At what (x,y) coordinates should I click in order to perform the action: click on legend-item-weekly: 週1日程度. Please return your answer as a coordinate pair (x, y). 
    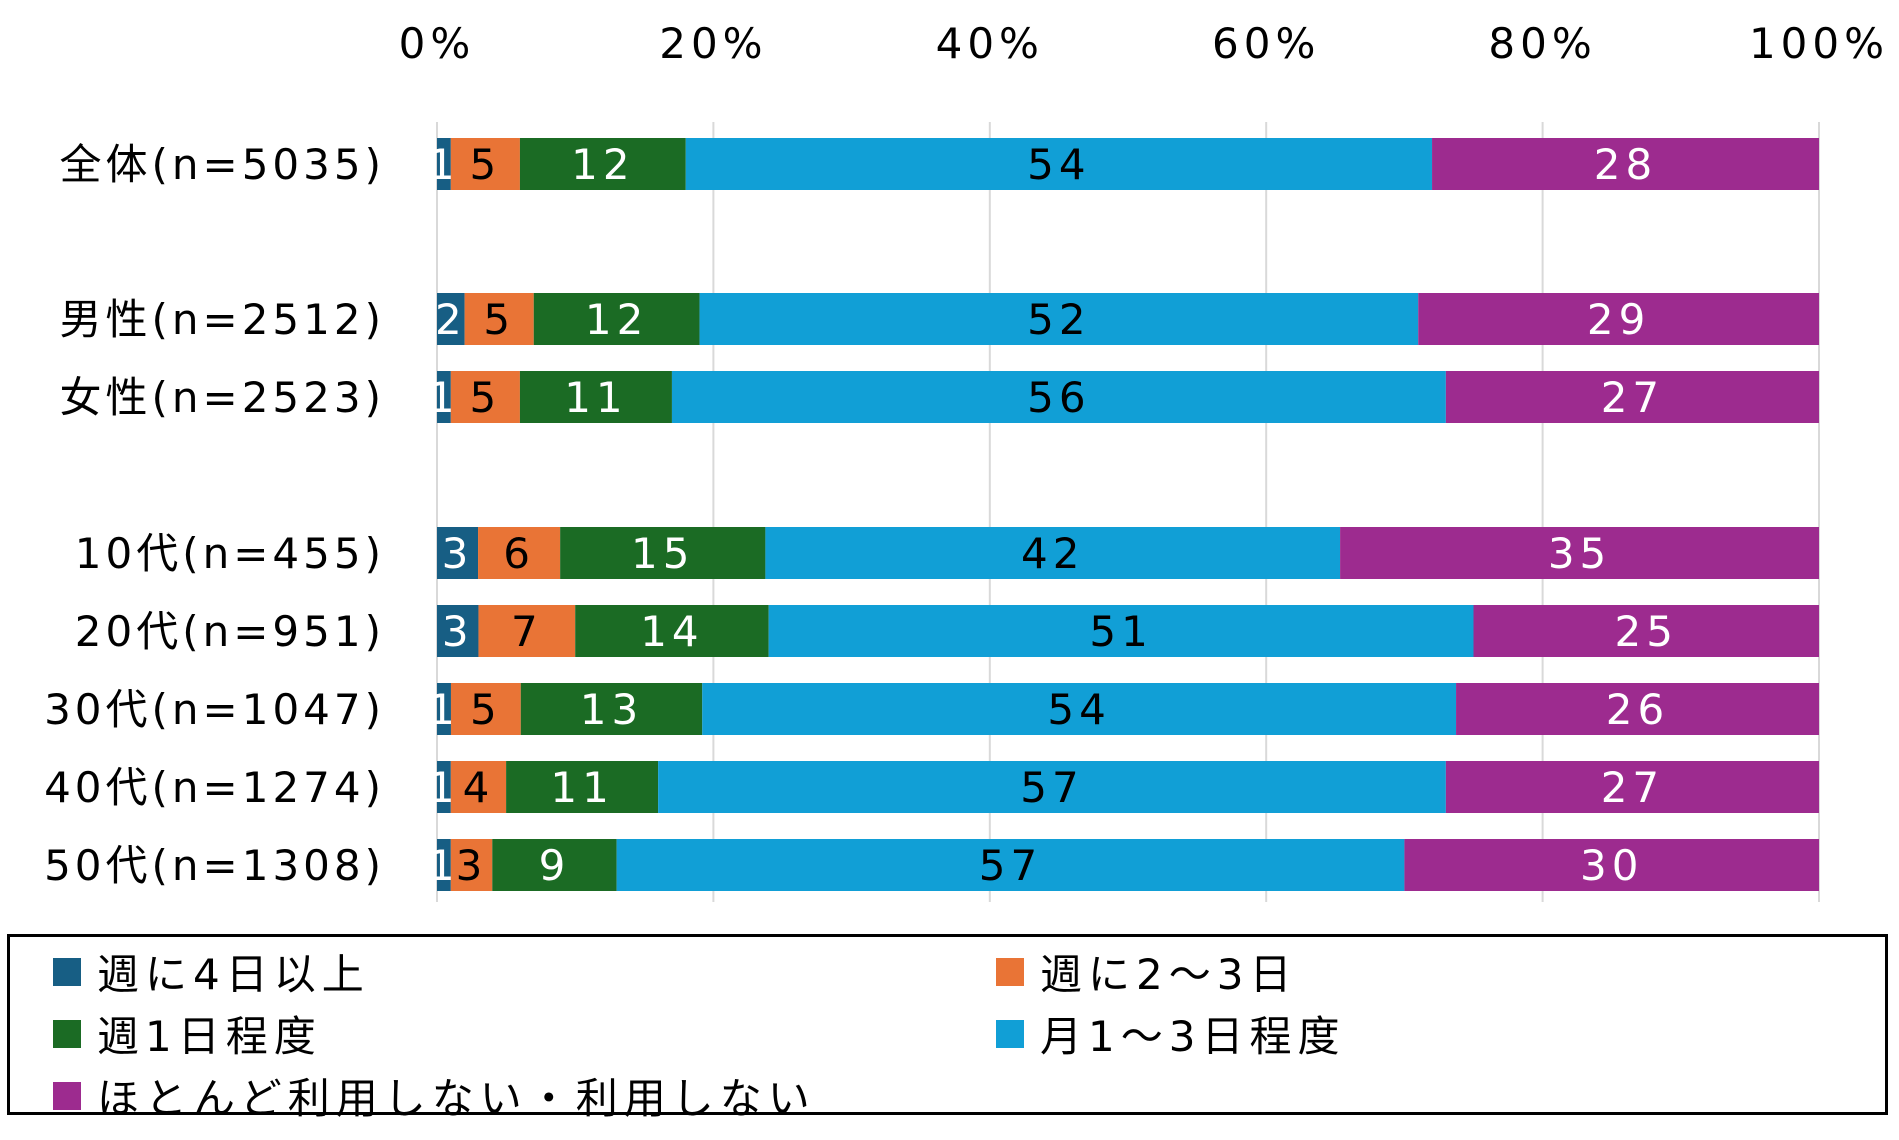
    Looking at the image, I should click on (187, 1033).